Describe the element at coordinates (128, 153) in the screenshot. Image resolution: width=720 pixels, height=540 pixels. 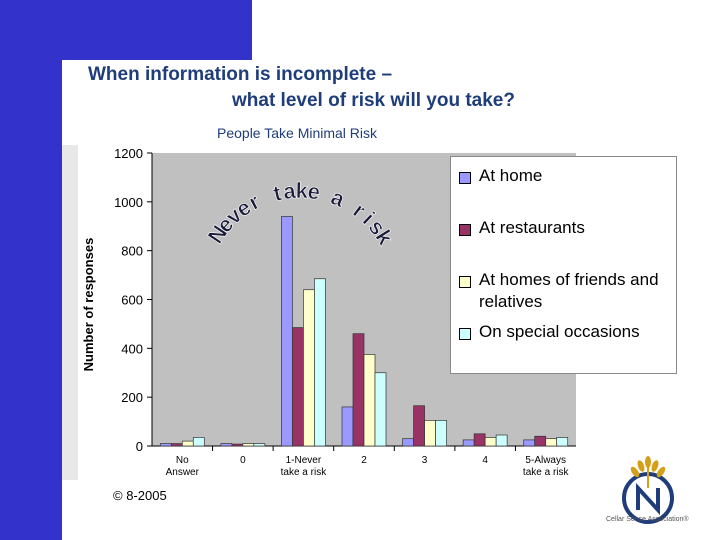
I see `y-tick-label: 1200` at that location.